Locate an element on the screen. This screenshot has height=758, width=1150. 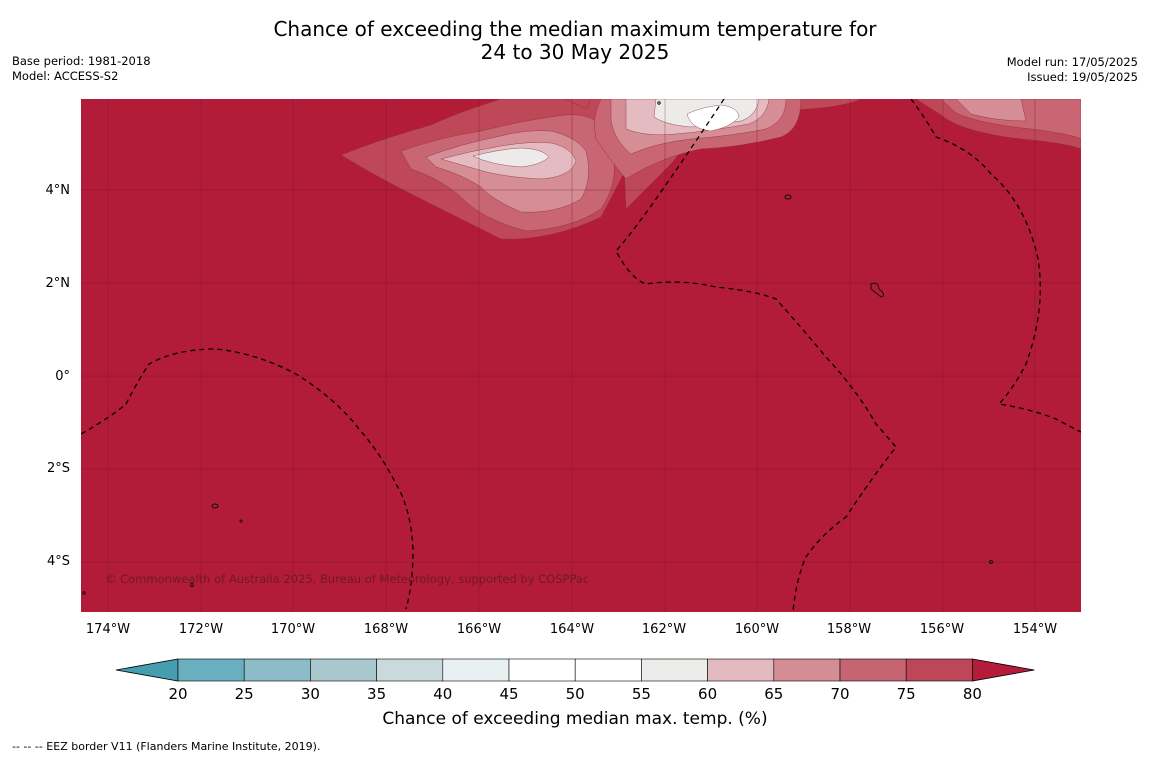
lon-label-166w: 166°W is located at coordinates (479, 629).